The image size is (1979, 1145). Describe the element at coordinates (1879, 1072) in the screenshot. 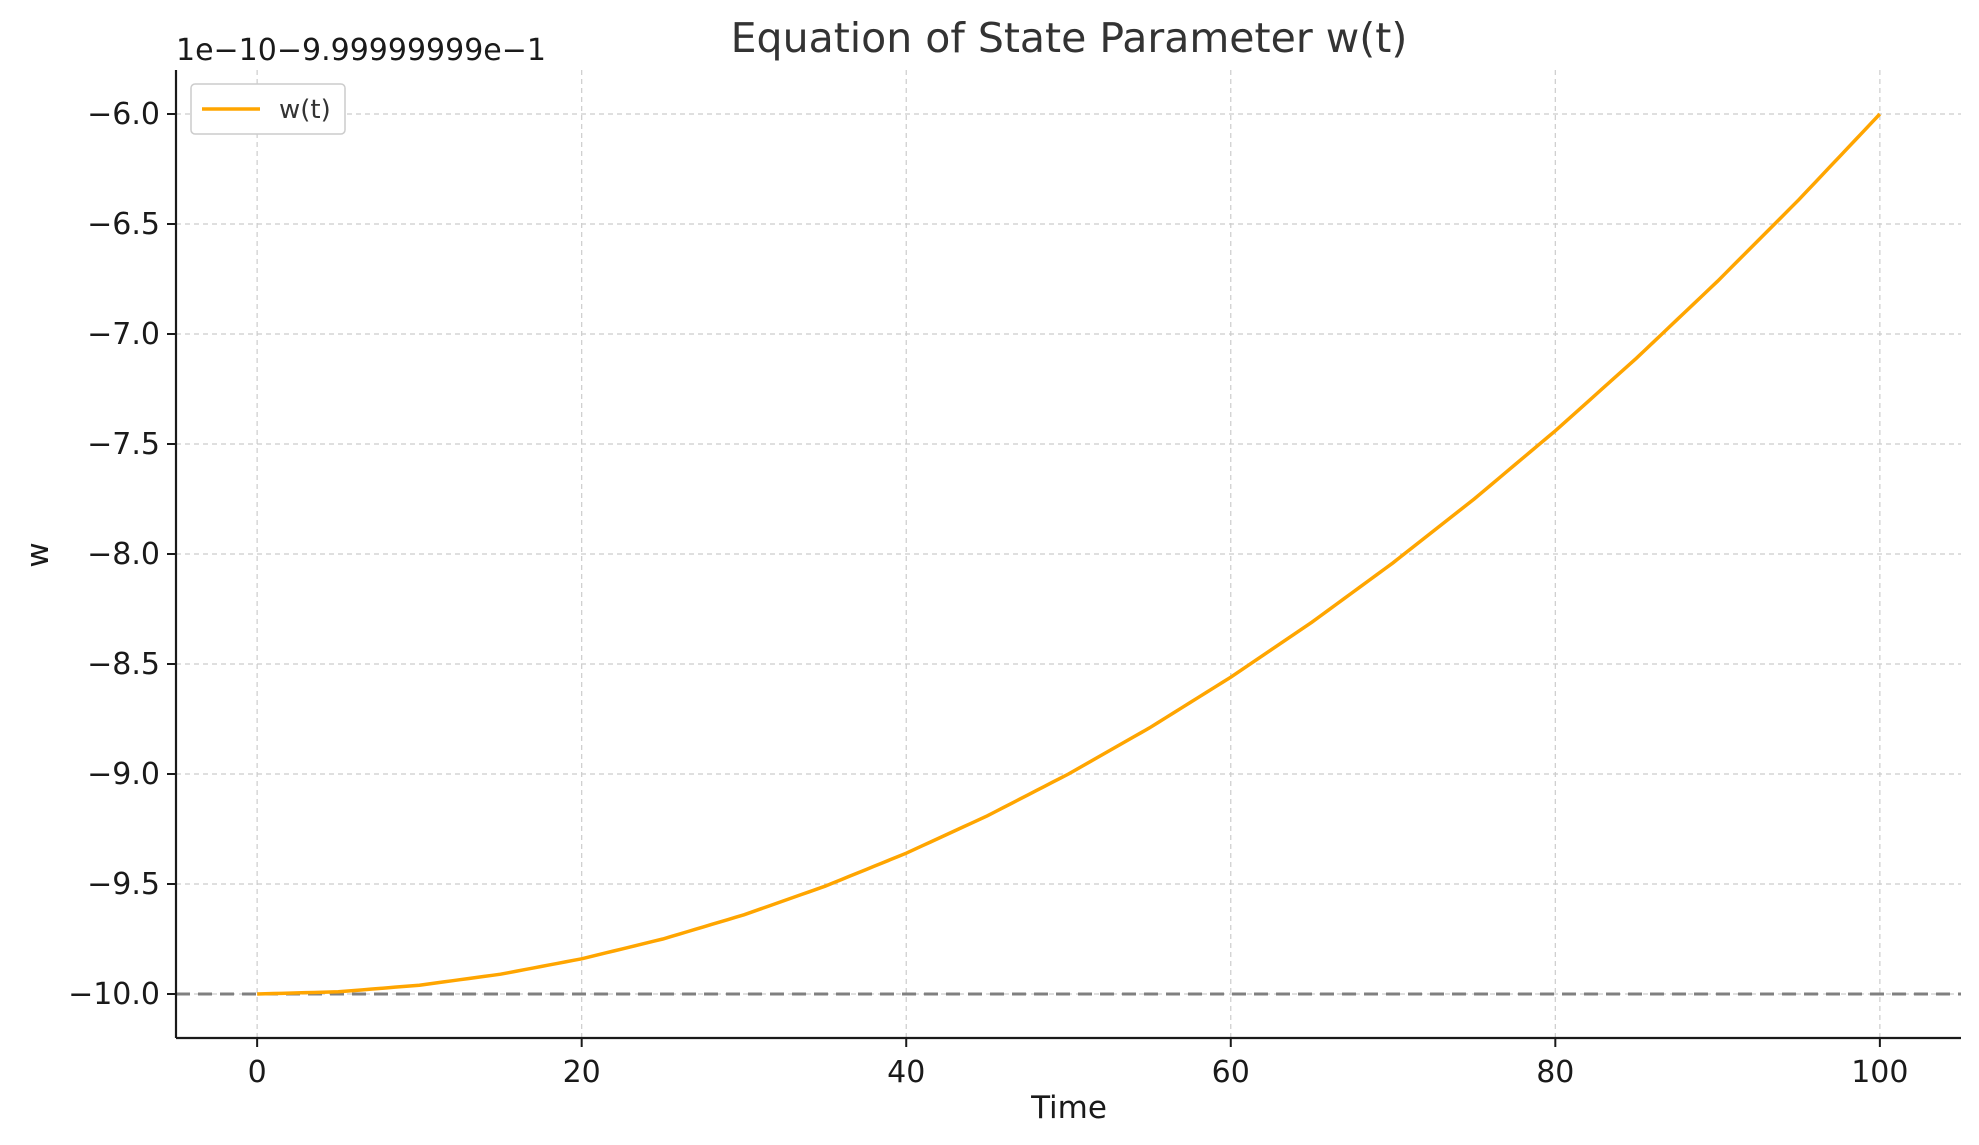

I see `x-tick-label: 100` at that location.